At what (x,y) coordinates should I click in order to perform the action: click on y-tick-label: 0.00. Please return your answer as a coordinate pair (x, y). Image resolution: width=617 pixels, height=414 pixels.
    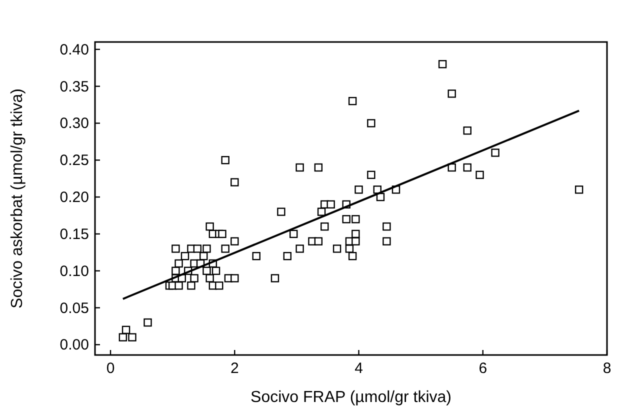
    Looking at the image, I should click on (74, 345).